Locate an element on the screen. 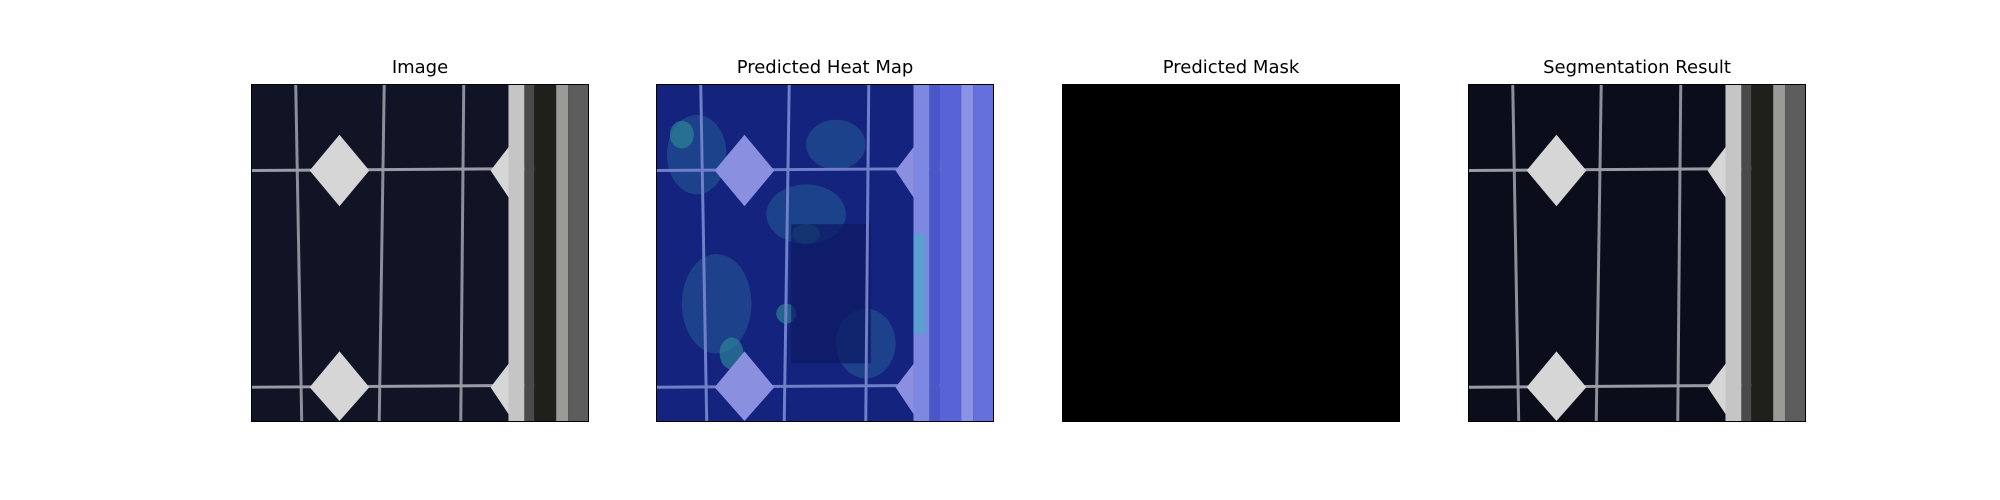  panel-title-mask: Predicted Mask is located at coordinates (1231, 67).